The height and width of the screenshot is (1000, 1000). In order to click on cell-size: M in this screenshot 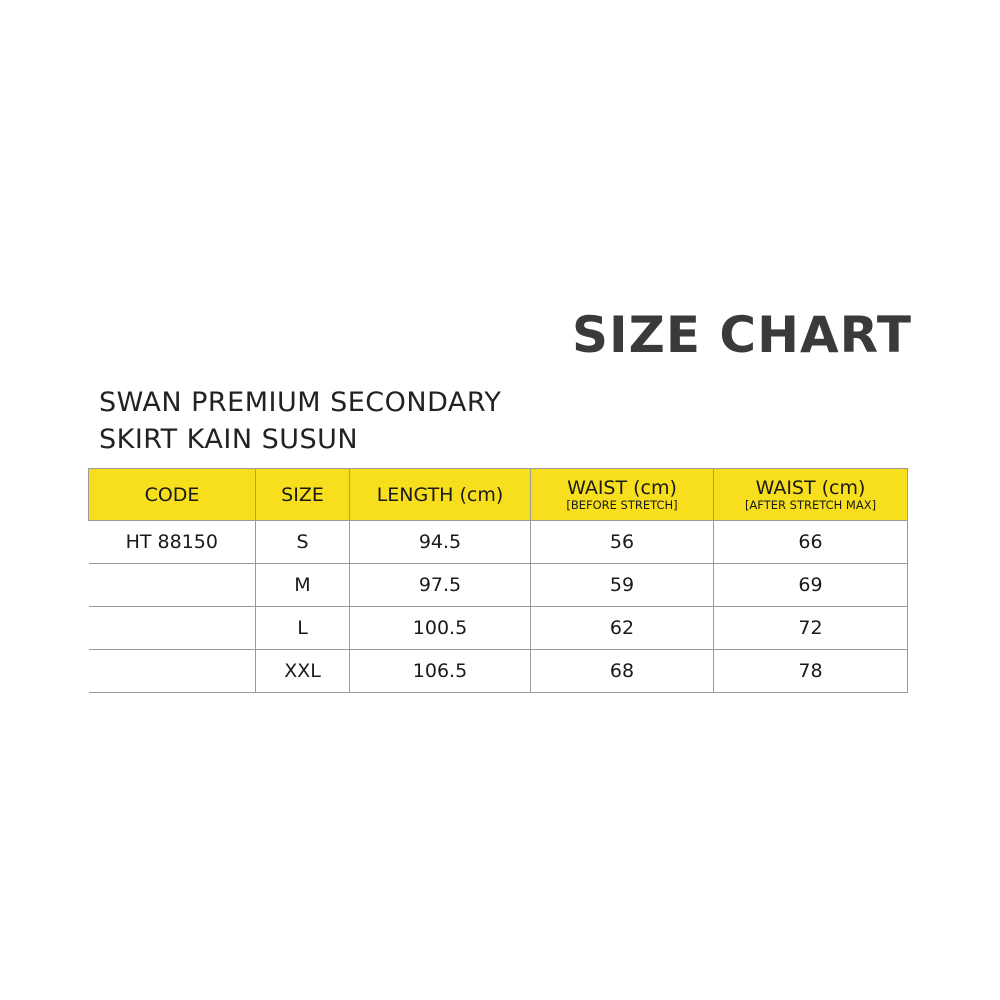, I will do `click(302, 585)`.